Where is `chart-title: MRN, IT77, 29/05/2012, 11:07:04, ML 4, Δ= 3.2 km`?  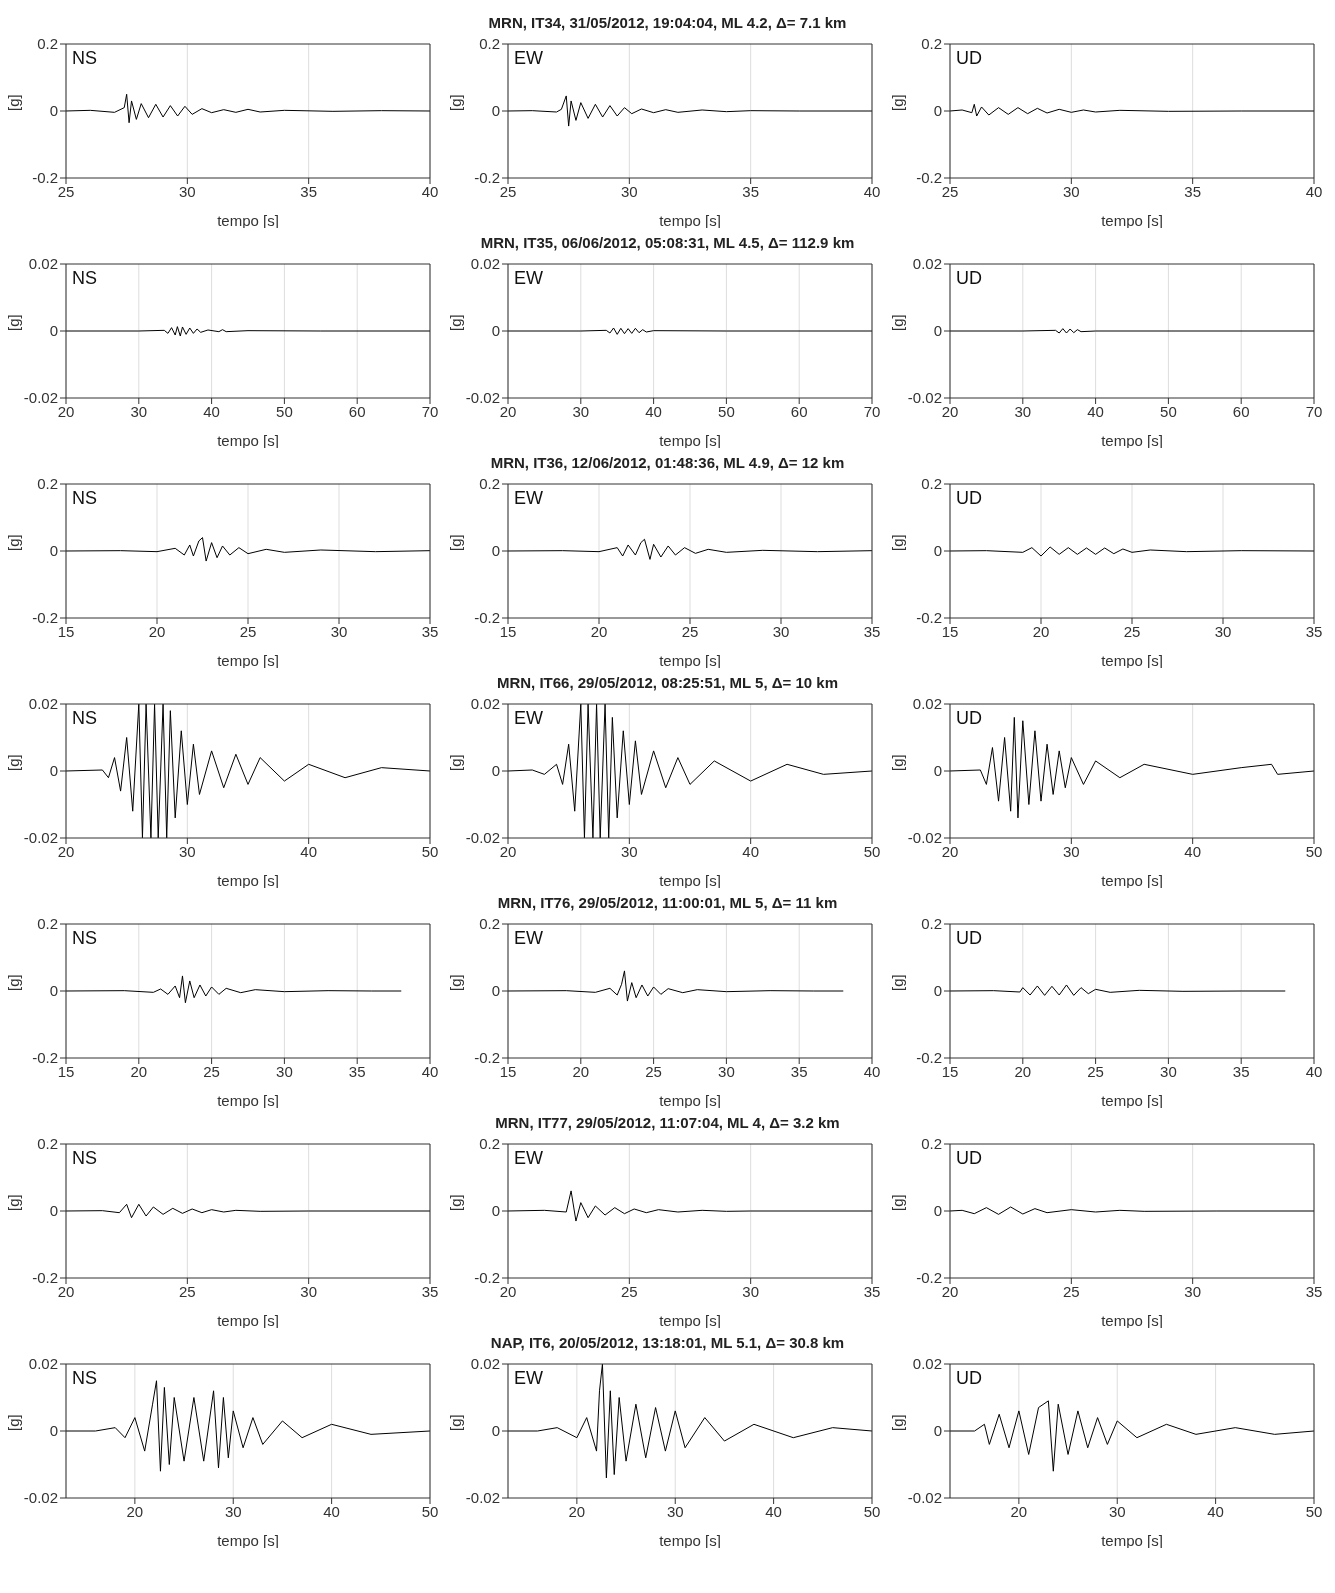 chart-title: MRN, IT77, 29/05/2012, 11:07:04, ML 4, Δ= 3.2 km is located at coordinates (667, 1122).